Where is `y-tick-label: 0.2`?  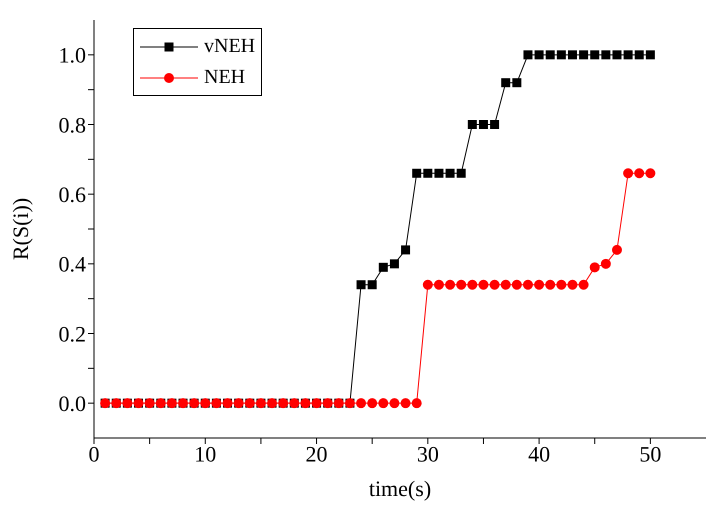
y-tick-label: 0.2 is located at coordinates (72, 333).